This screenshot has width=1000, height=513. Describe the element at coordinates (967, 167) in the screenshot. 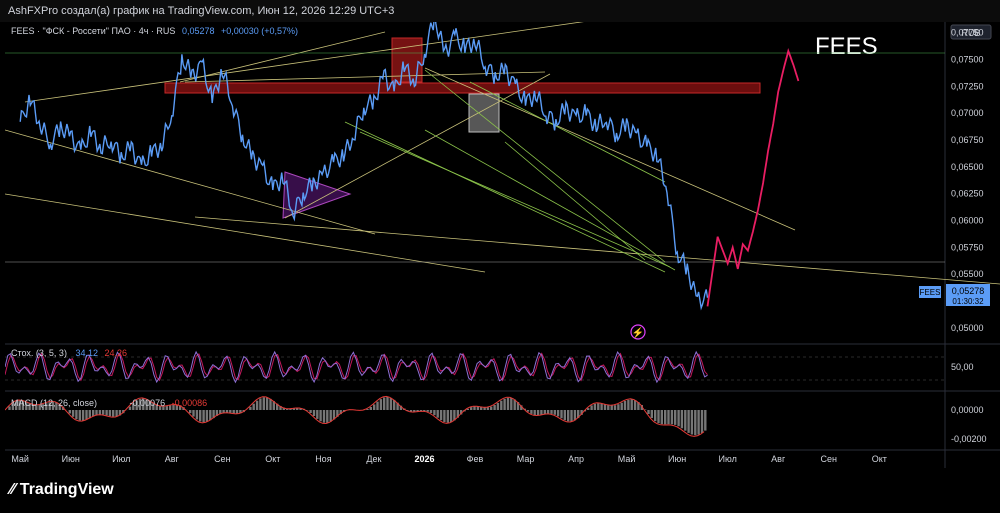

I see `price-axis-tick: 0,06500` at that location.